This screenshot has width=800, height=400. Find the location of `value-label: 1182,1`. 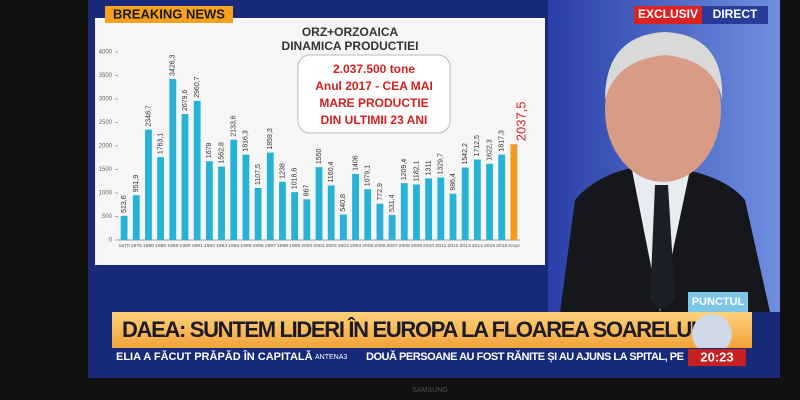

value-label: 1182,1 is located at coordinates (416, 170).